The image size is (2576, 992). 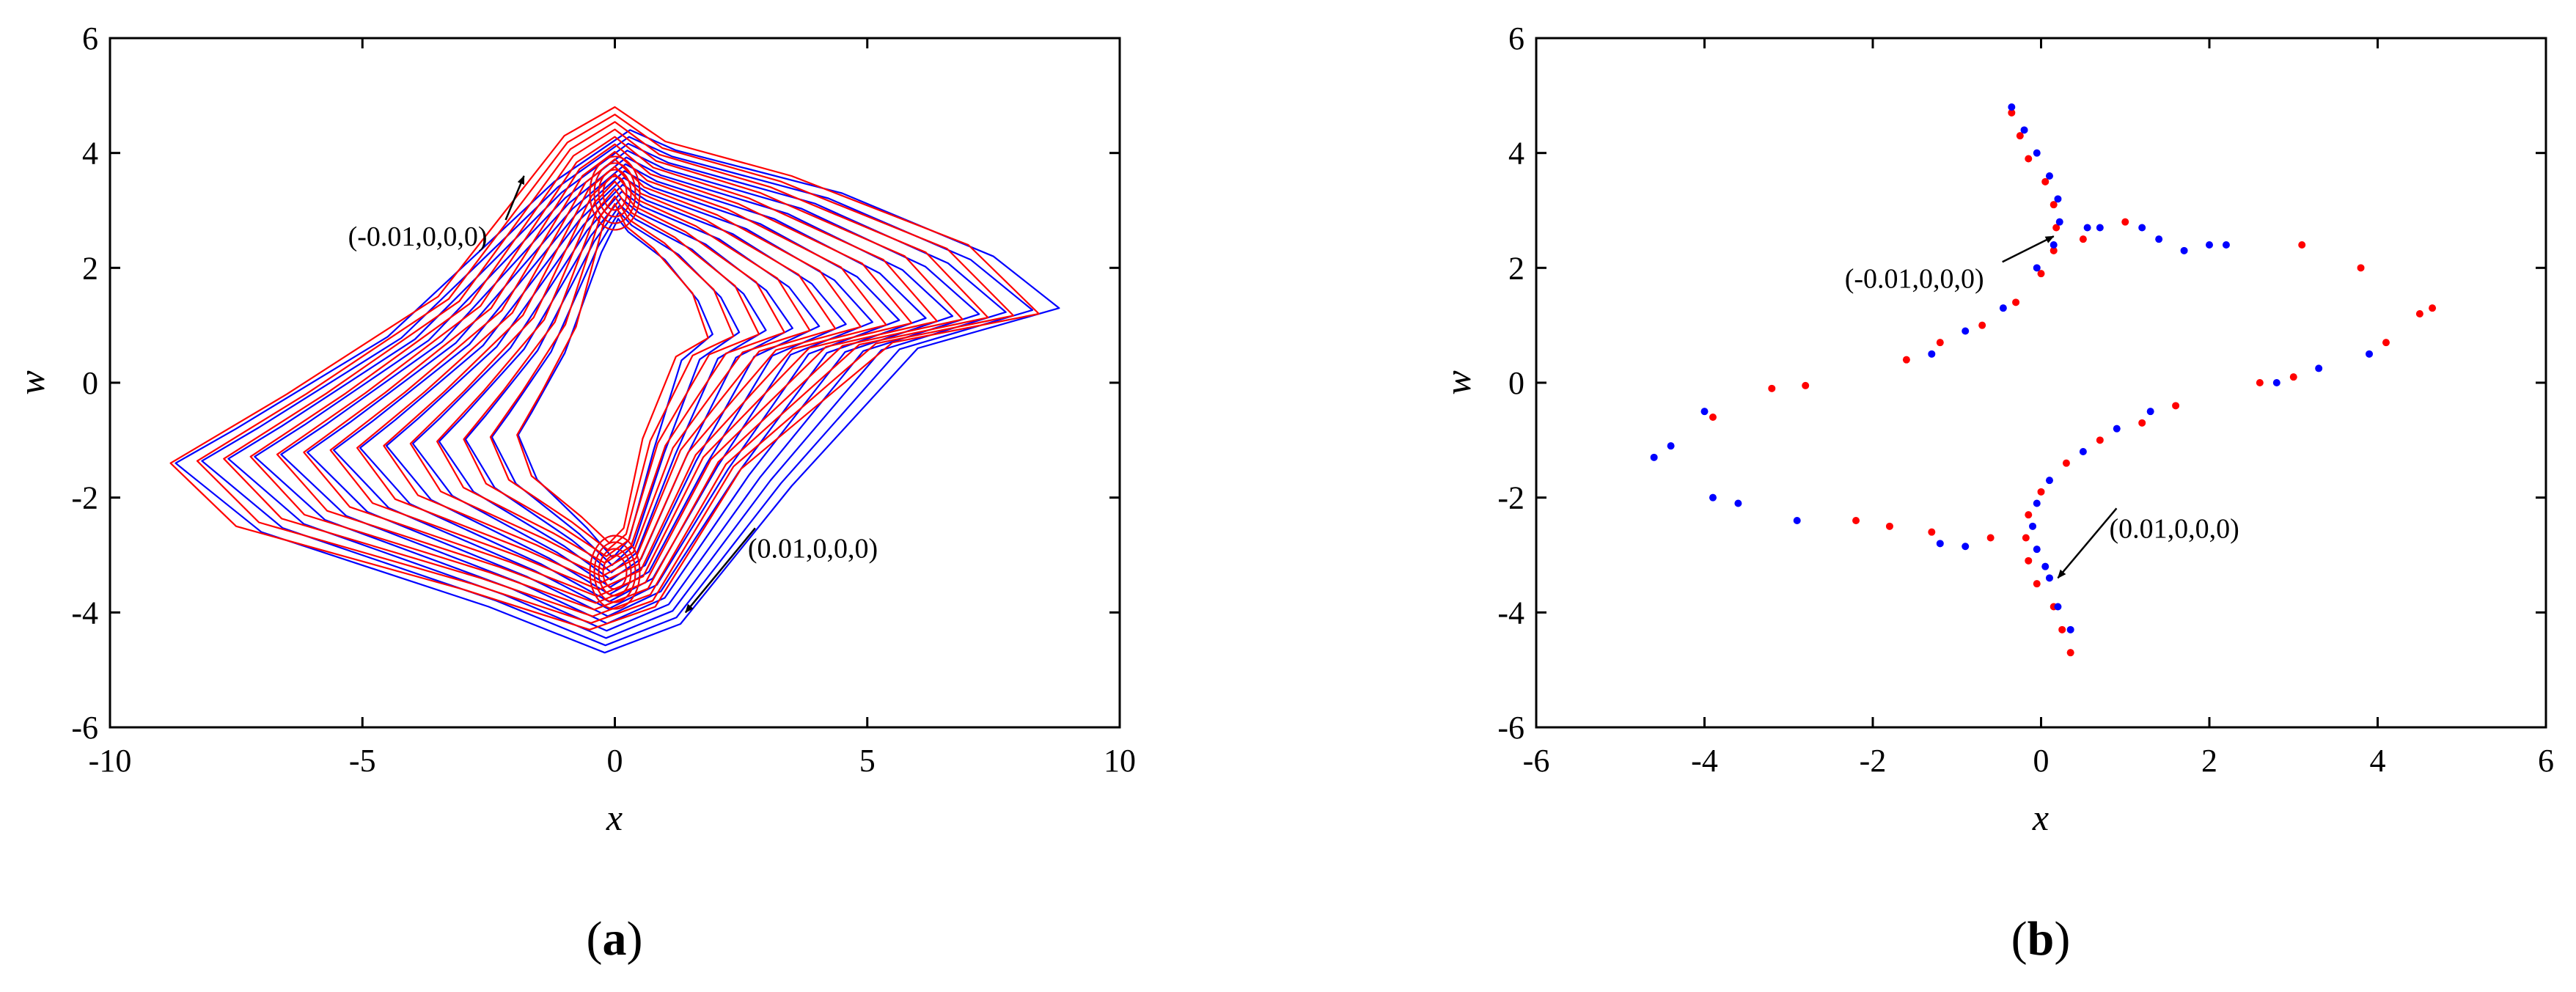 I want to click on x-tick-label-2: -5, so click(x=363, y=761).